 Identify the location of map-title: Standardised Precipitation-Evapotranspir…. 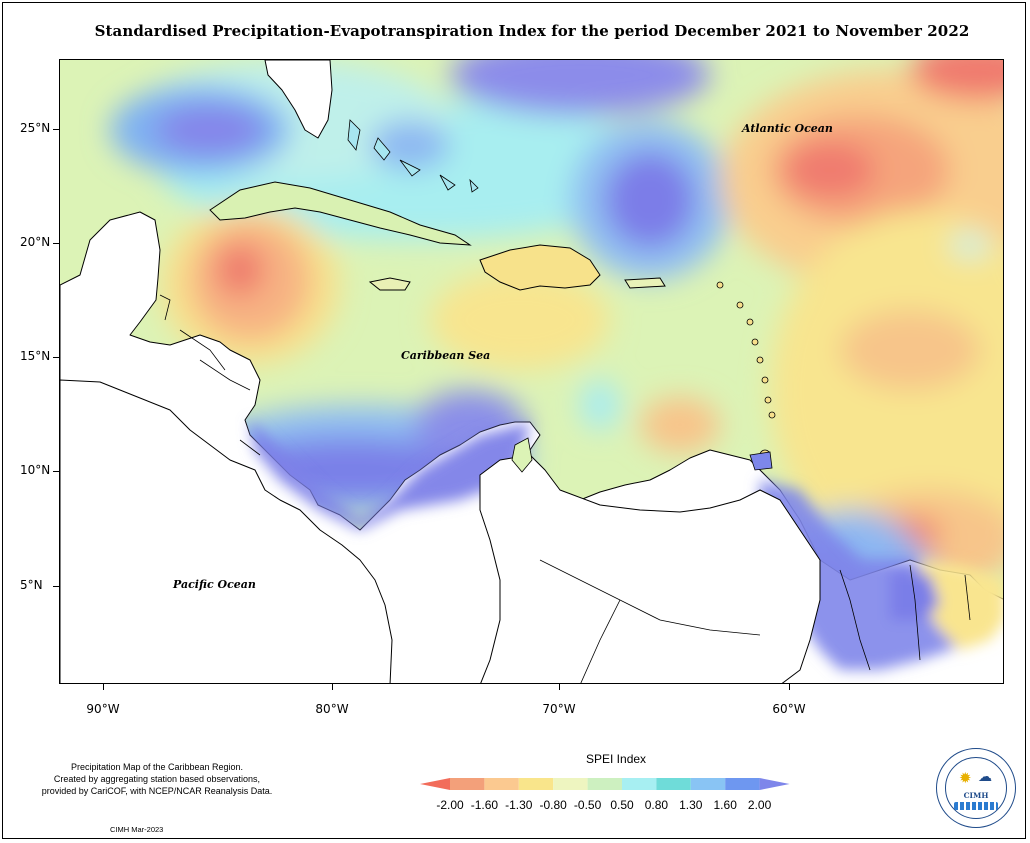
(532, 31).